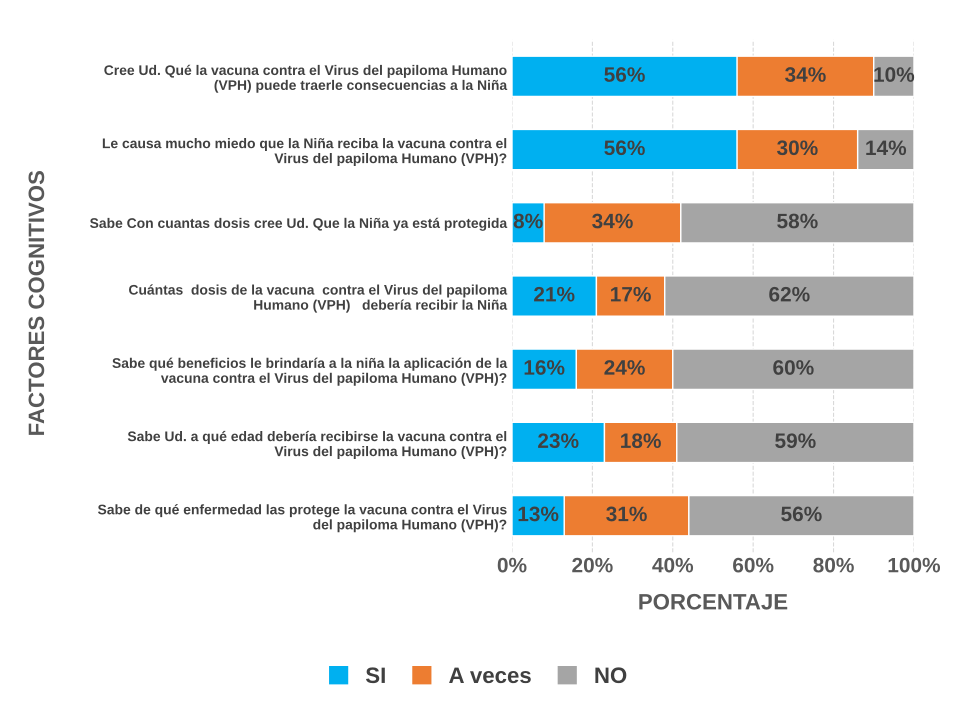 Image resolution: width=957 pixels, height=722 pixels. What do you see at coordinates (797, 148) in the screenshot?
I see `data-label: 30%` at bounding box center [797, 148].